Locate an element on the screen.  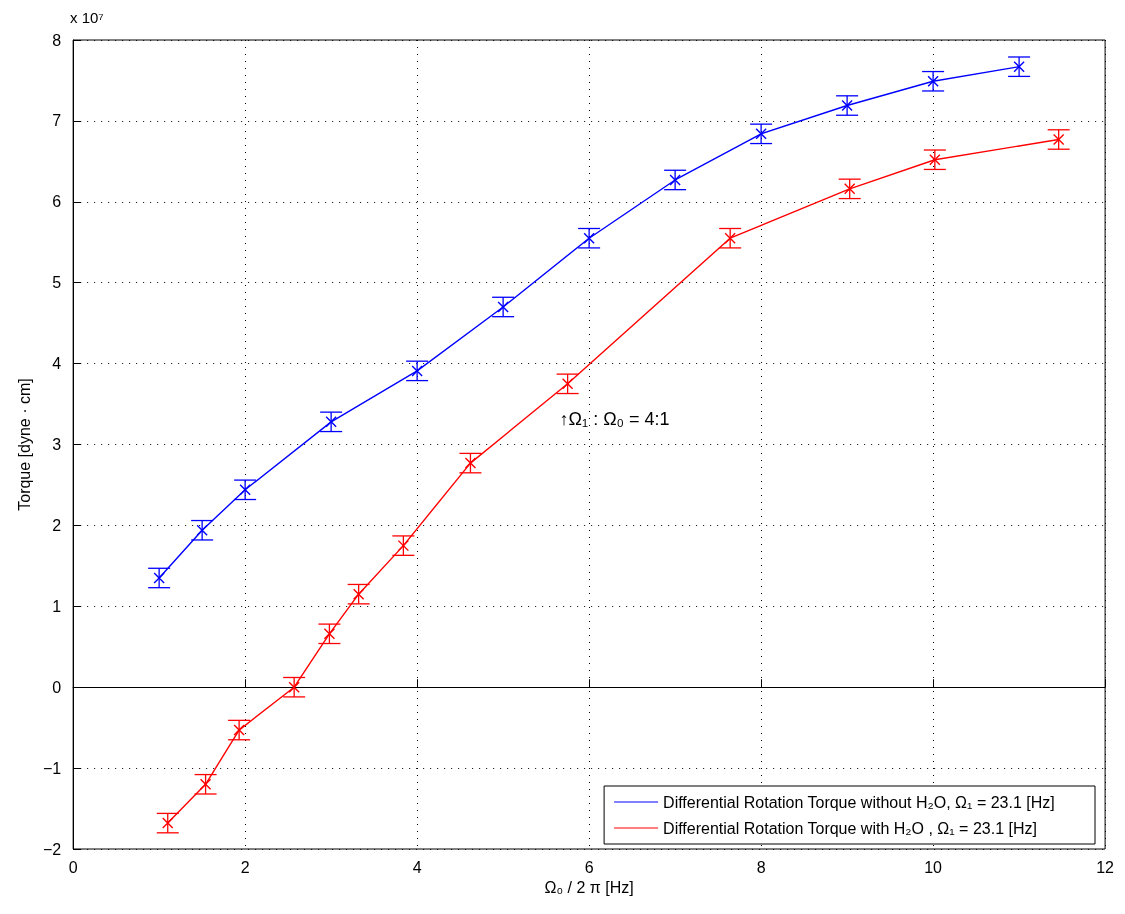
y-tick-label: 4 is located at coordinates (57, 364).